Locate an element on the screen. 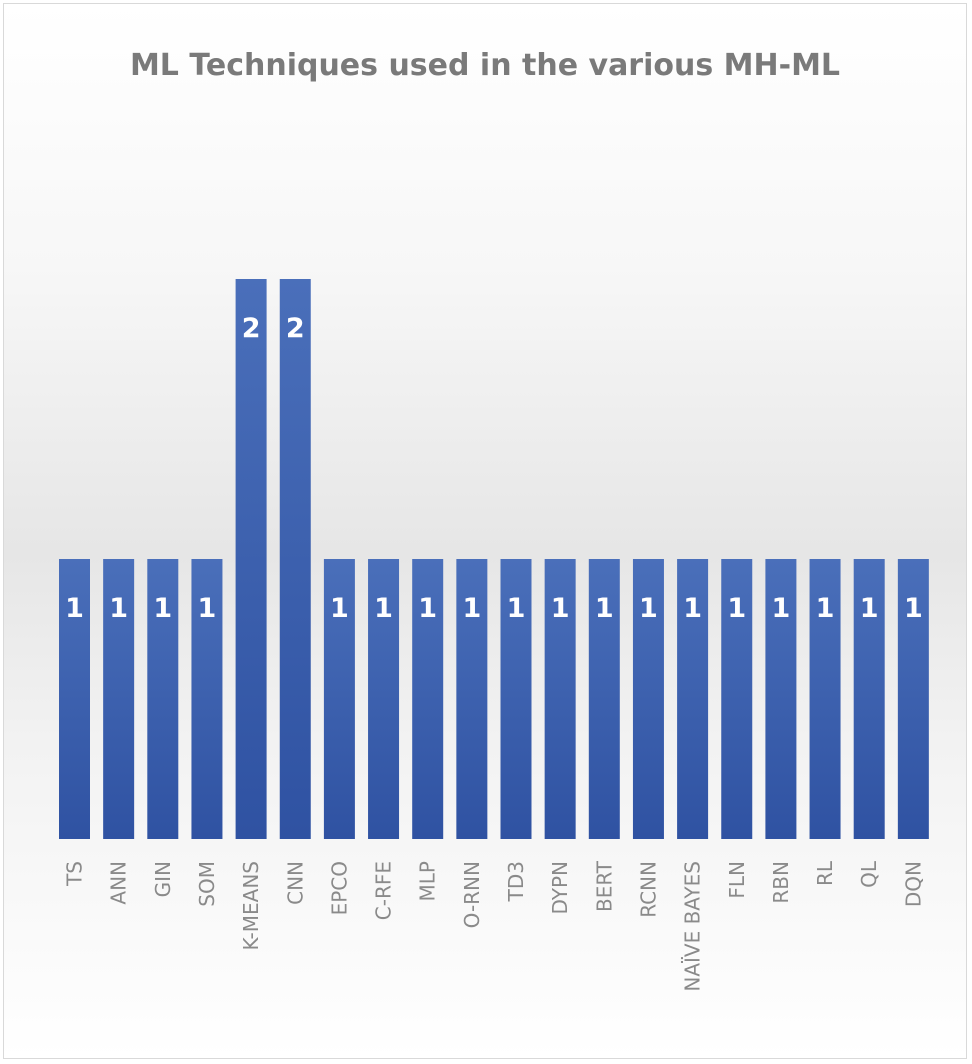  bar-rcnn is located at coordinates (648, 699).